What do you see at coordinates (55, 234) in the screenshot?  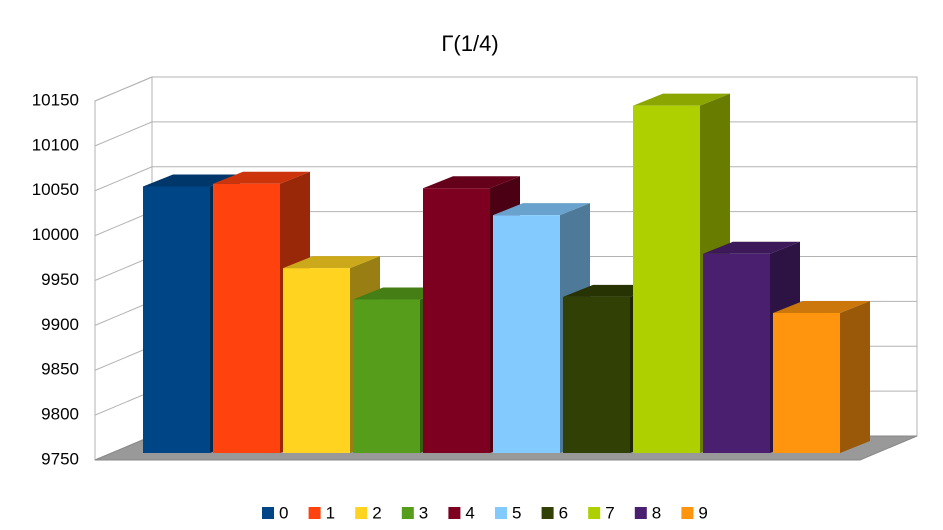 I see `y-tick-label: 10000` at bounding box center [55, 234].